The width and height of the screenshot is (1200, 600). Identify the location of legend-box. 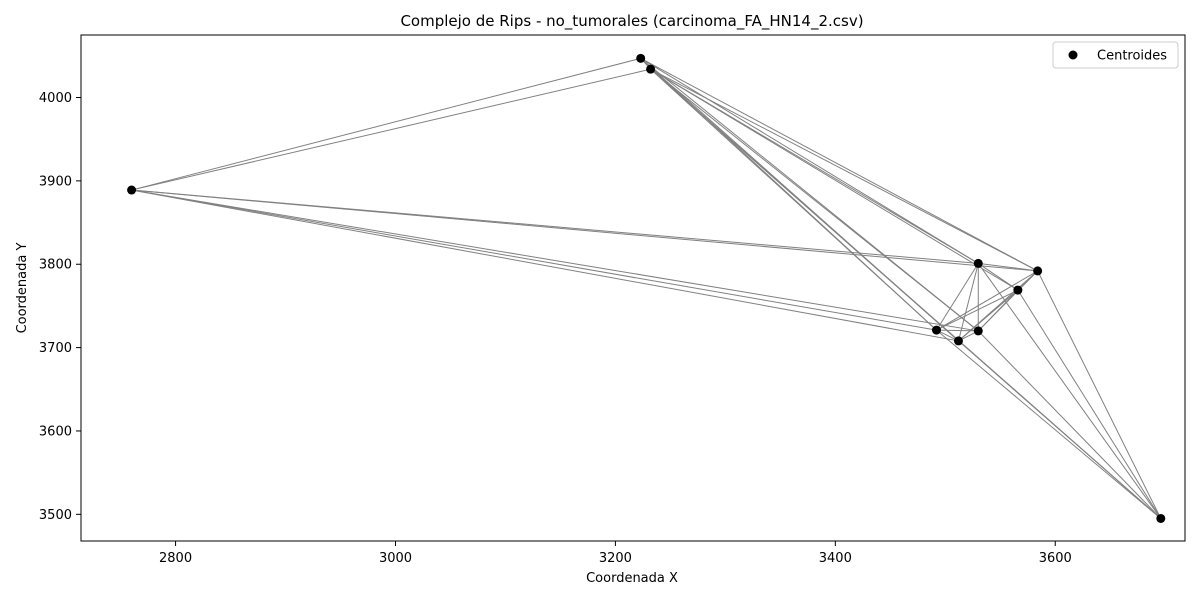
(1115, 55).